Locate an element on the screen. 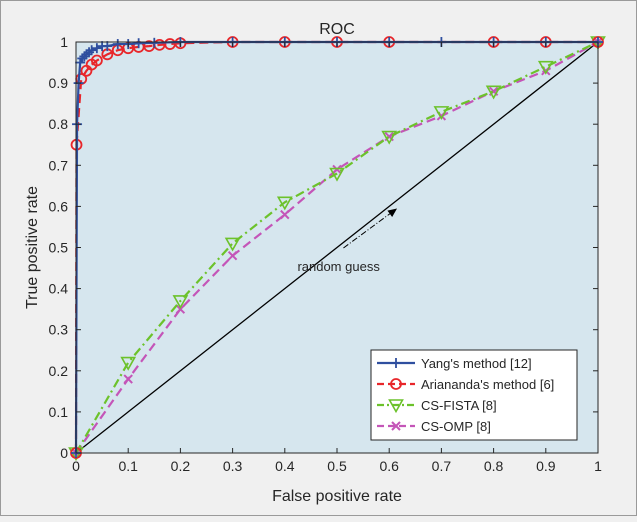  y-tick-label: 0.9 is located at coordinates (59, 83).